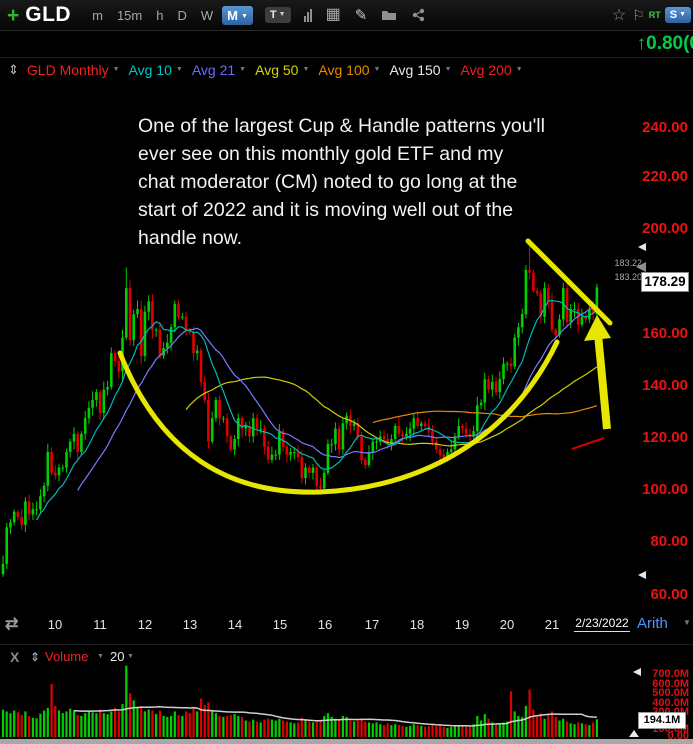 This screenshot has width=693, height=744. I want to click on price-change-text: ↑0.80(0, so click(664, 43).